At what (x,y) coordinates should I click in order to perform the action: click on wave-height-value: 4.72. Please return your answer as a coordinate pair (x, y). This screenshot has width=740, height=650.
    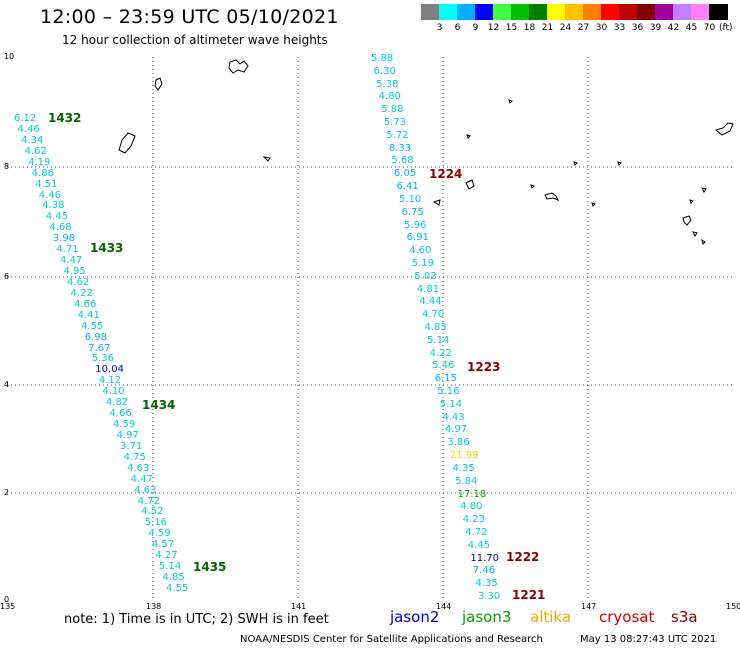
    Looking at the image, I should click on (476, 532).